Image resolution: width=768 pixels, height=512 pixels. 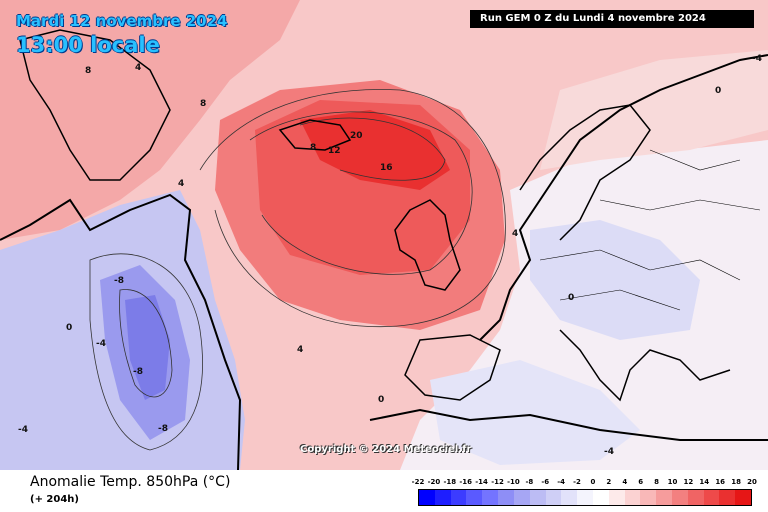 What do you see at coordinates (497, 482) in the screenshot?
I see `legend-tick: -12` at bounding box center [497, 482].